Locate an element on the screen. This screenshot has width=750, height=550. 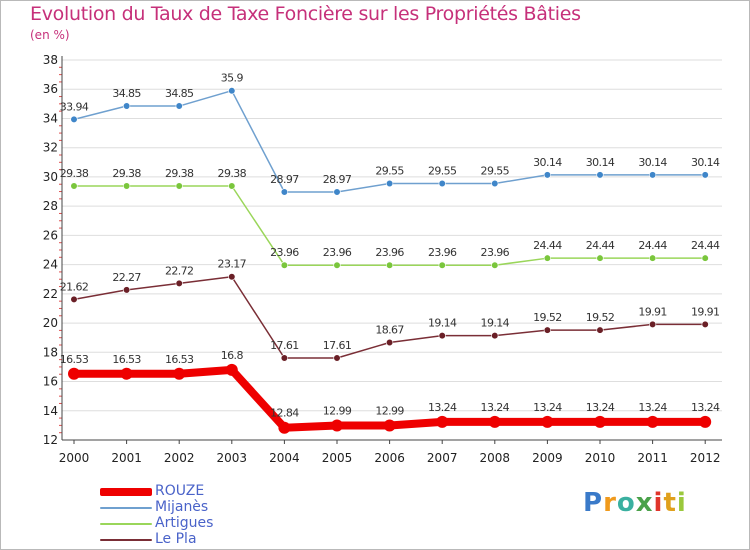
point-le-pla-2004 is located at coordinates (284, 358).